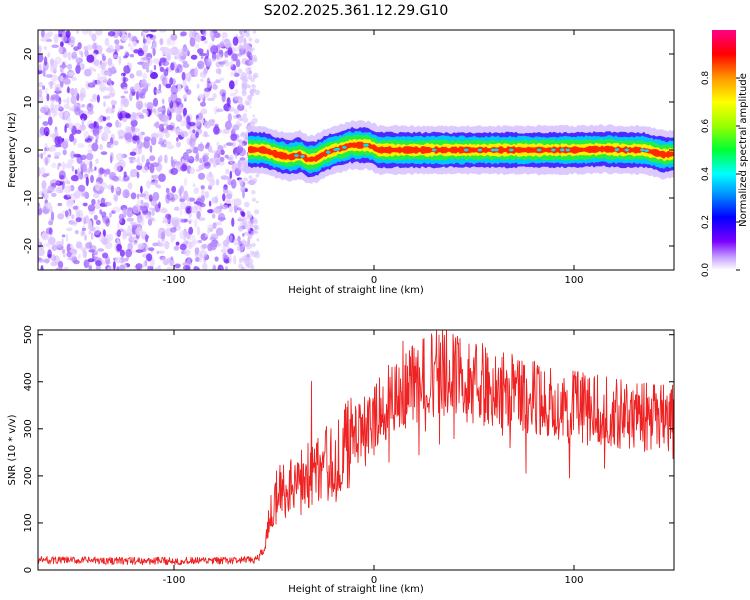 The image size is (750, 600). What do you see at coordinates (28, 475) in the screenshot?
I see `y-tick-label: 200` at bounding box center [28, 475].